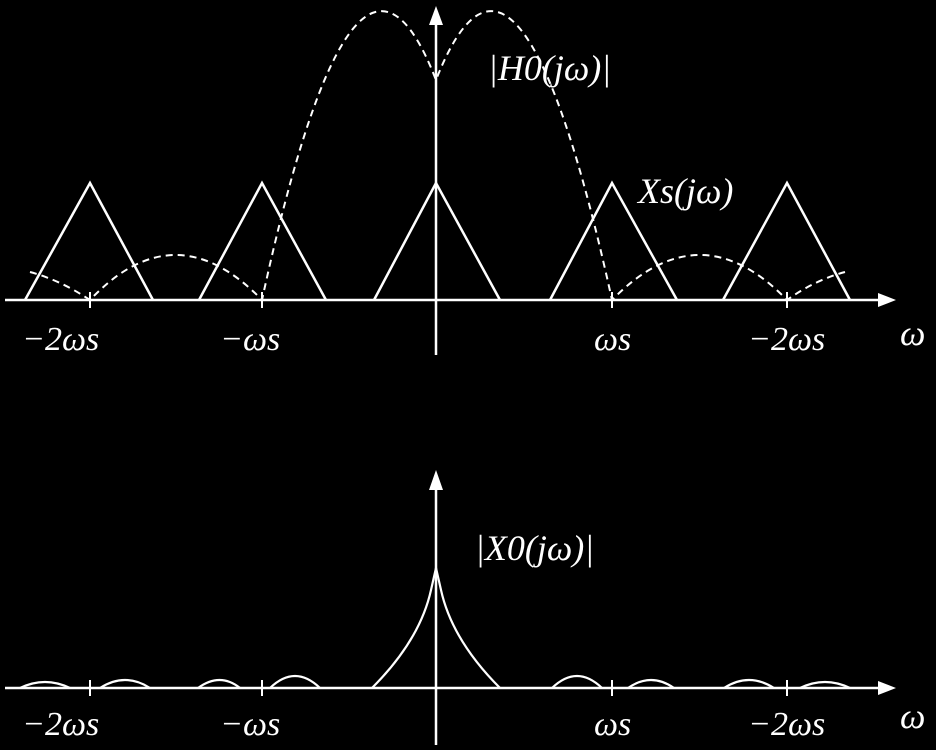 This screenshot has width=936, height=750. I want to click on top-tick-label-2: −ωs, so click(250, 339).